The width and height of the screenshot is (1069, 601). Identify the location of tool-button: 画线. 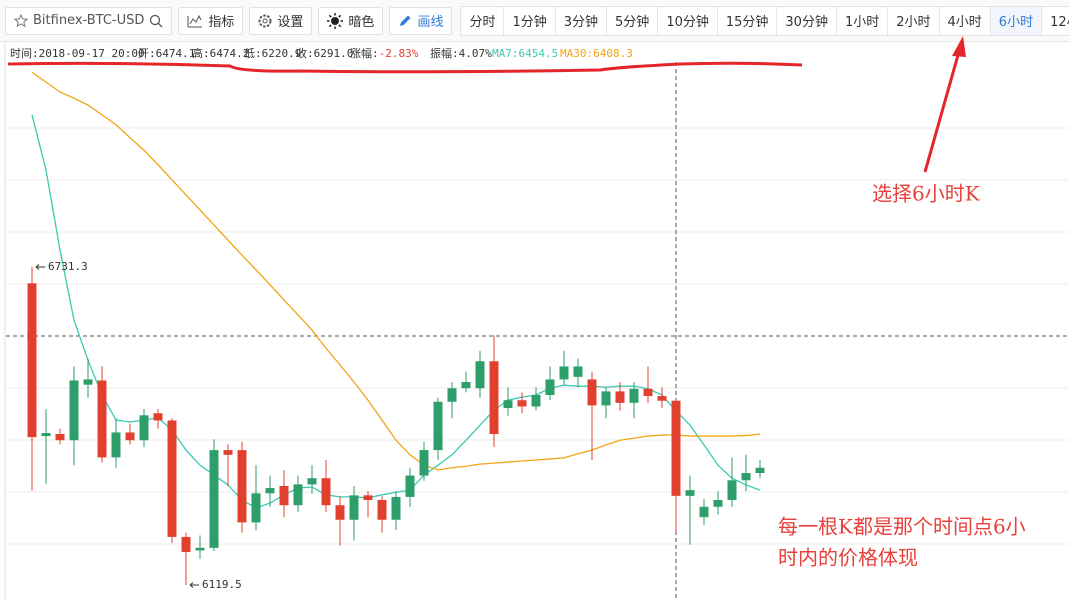
(421, 20).